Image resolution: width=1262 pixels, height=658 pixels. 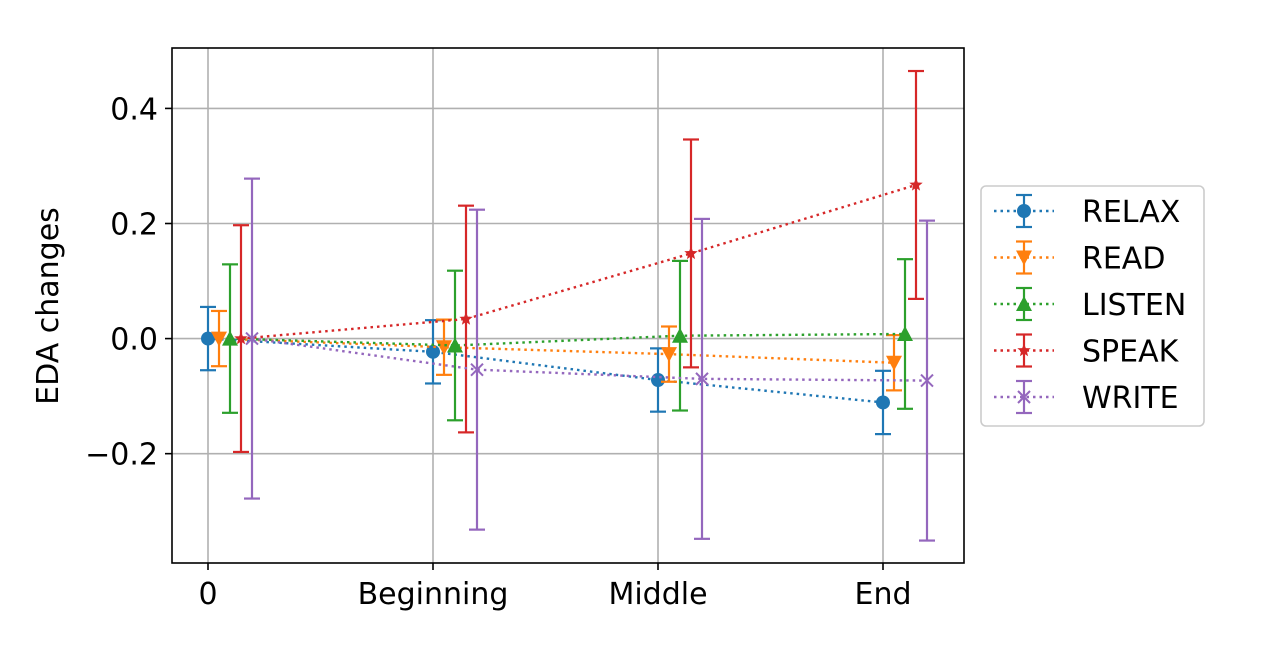 I want to click on series-line-write, so click(x=589, y=359).